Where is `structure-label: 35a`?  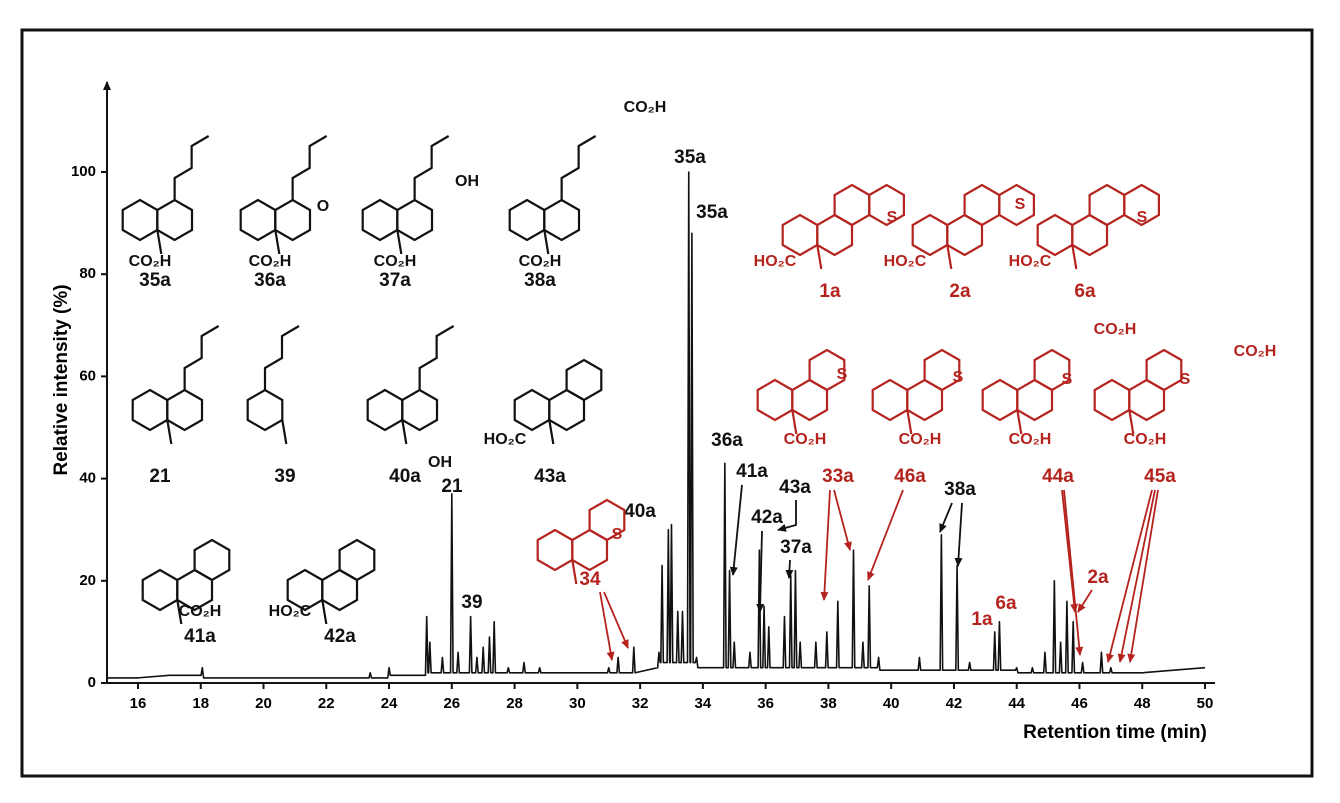
structure-label: 35a is located at coordinates (155, 280).